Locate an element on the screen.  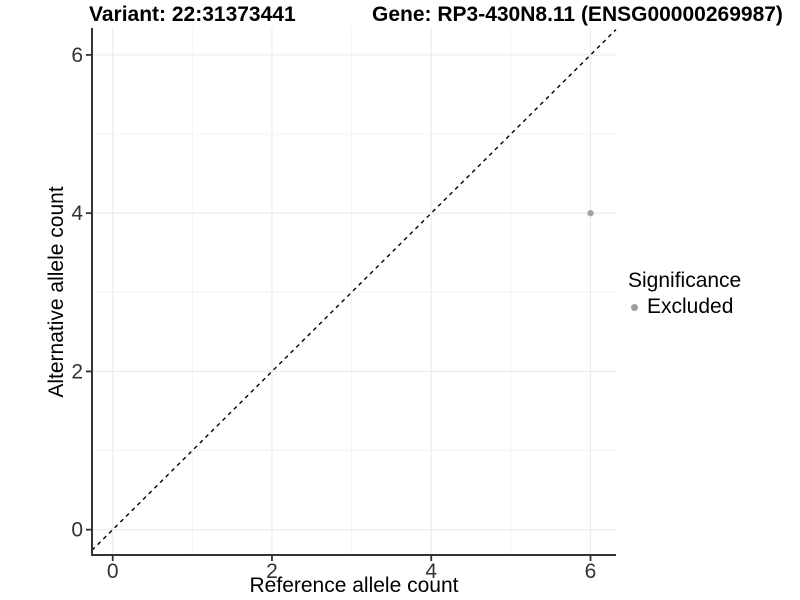
y-tick-label: 2 is located at coordinates (77, 371).